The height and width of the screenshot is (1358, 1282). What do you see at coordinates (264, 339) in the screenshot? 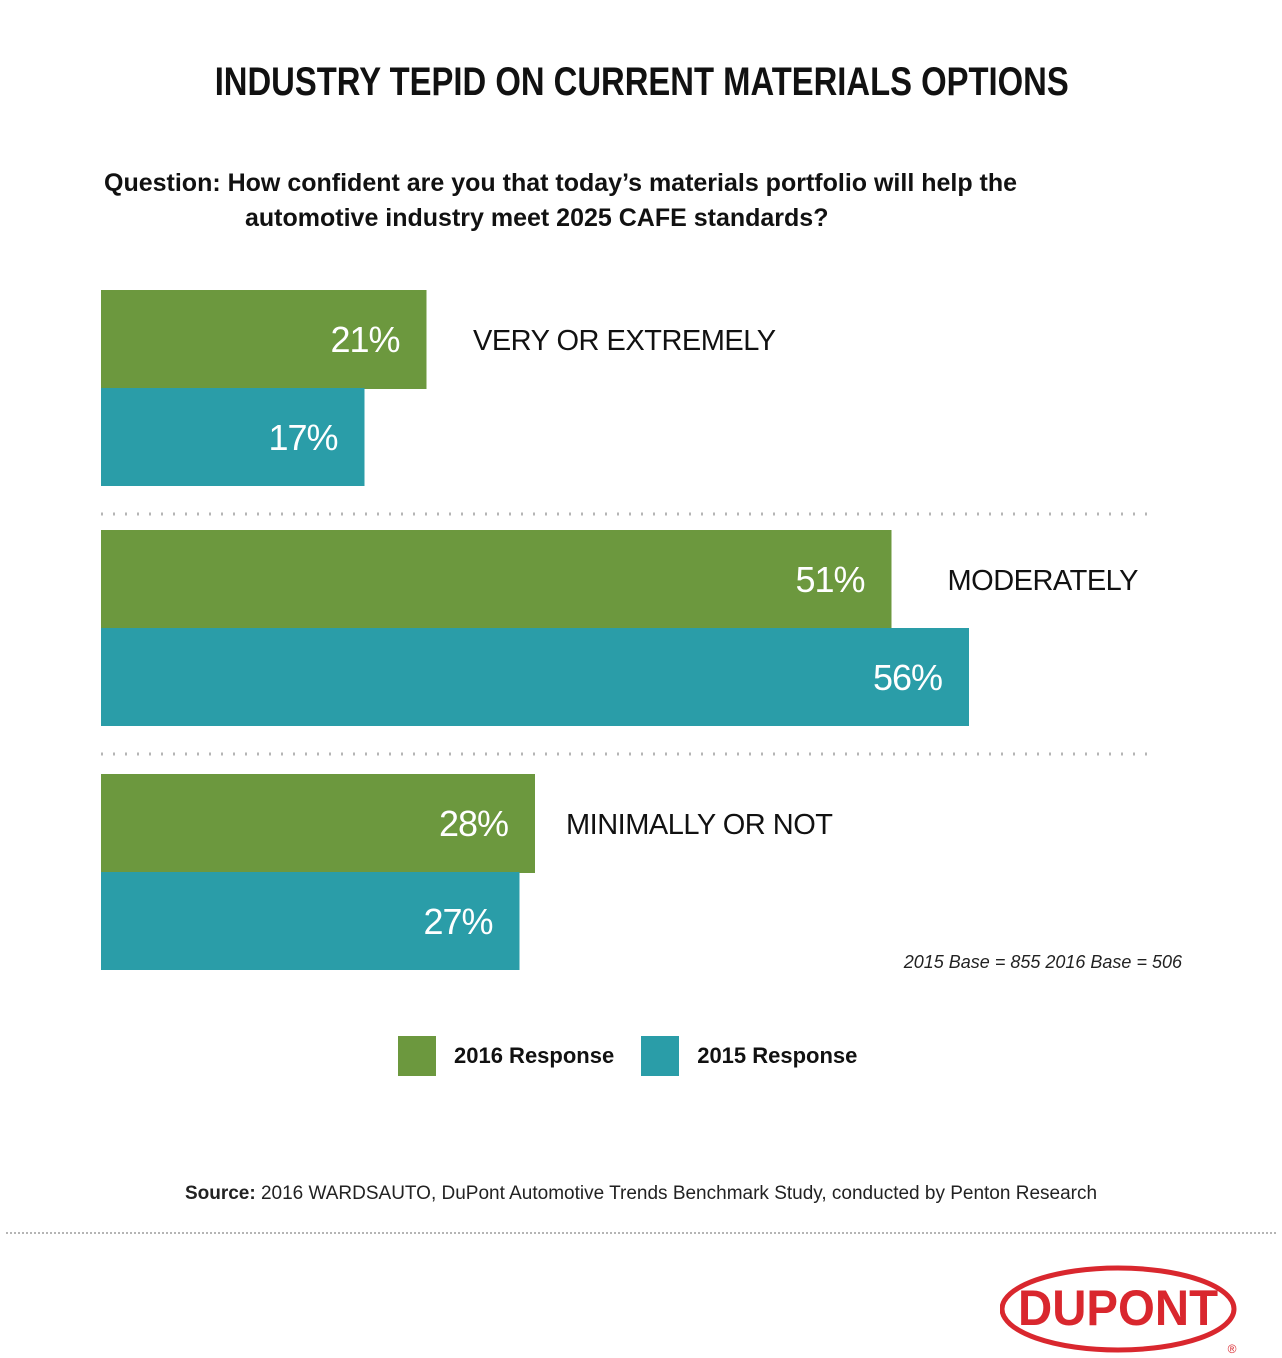
I see `bar-2016-response-very-or-extremely` at bounding box center [264, 339].